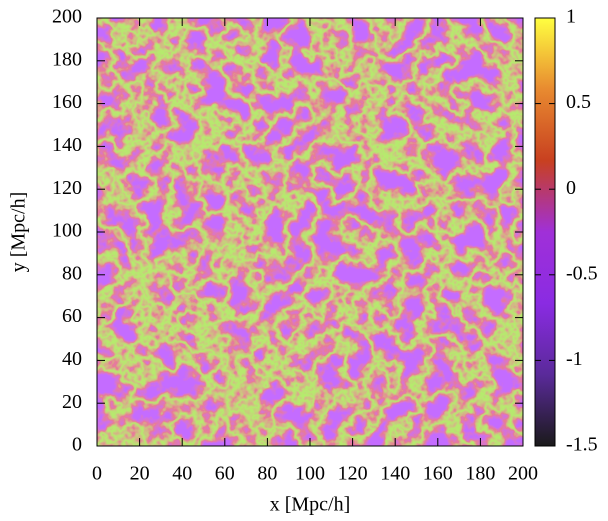  Describe the element at coordinates (582, 445) in the screenshot. I see `colorbar-tick-label: -1.5` at that location.